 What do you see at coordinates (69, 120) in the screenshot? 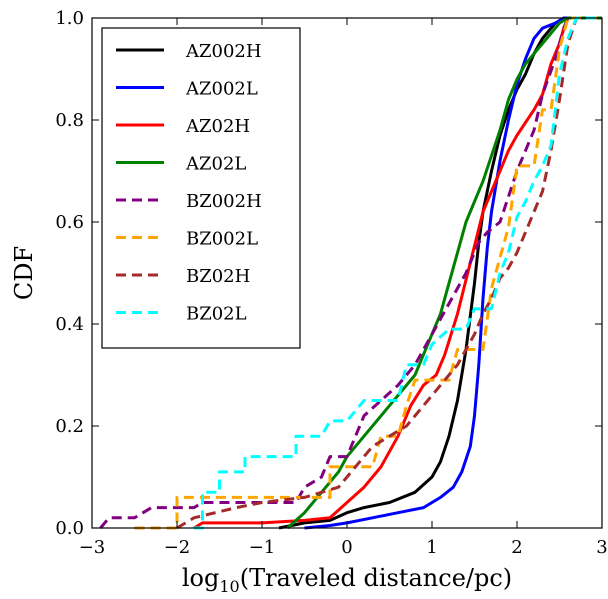
I see `y-tick-label: 0.8` at bounding box center [69, 120].